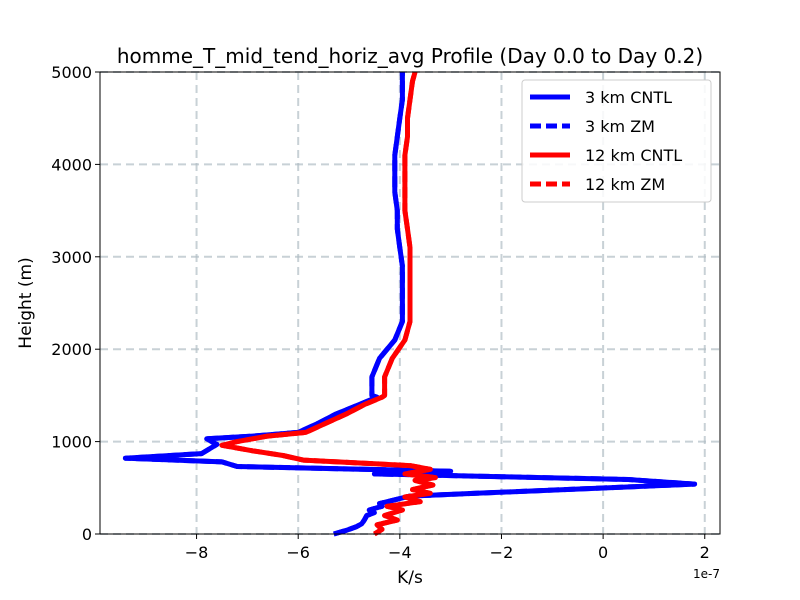  I want to click on y-tick-label: 2000, so click(71, 349).